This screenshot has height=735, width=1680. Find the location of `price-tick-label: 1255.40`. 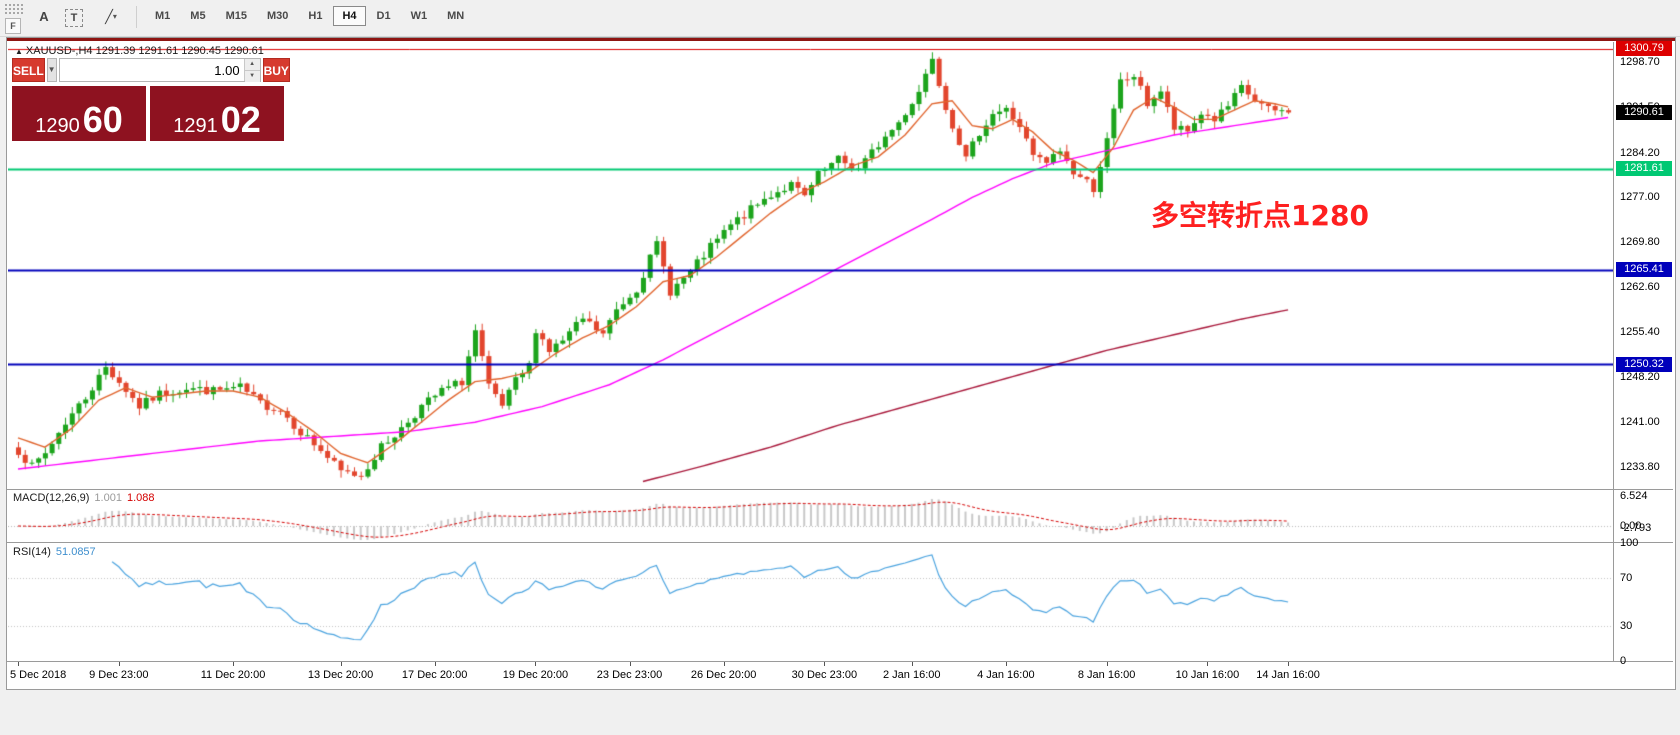

price-tick-label: 1255.40 is located at coordinates (1640, 332).